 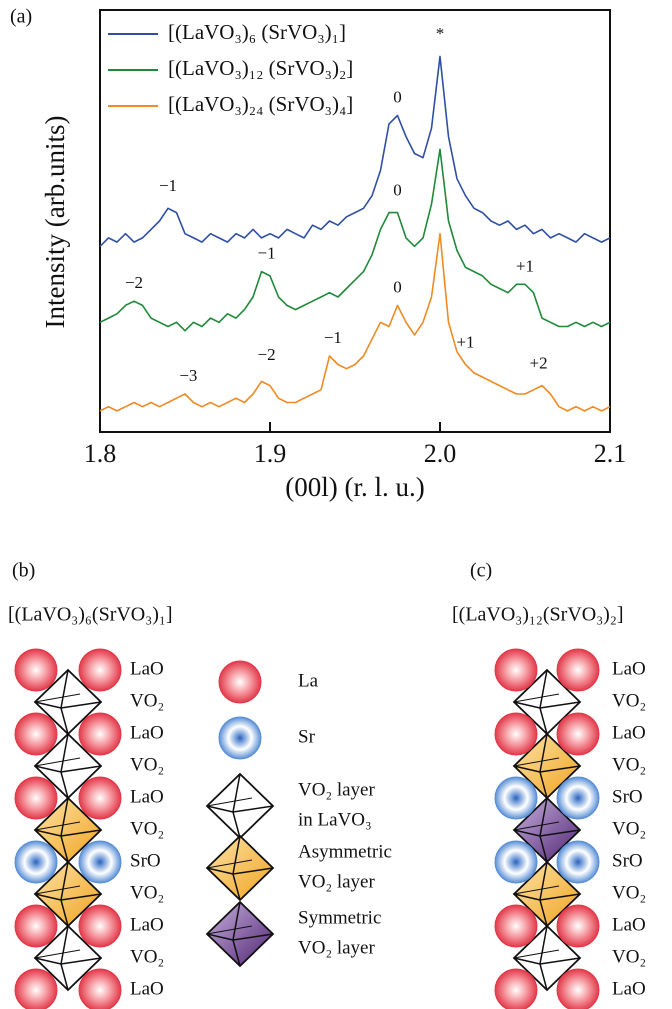 What do you see at coordinates (307, 736) in the screenshot?
I see `key-label: Sr` at bounding box center [307, 736].